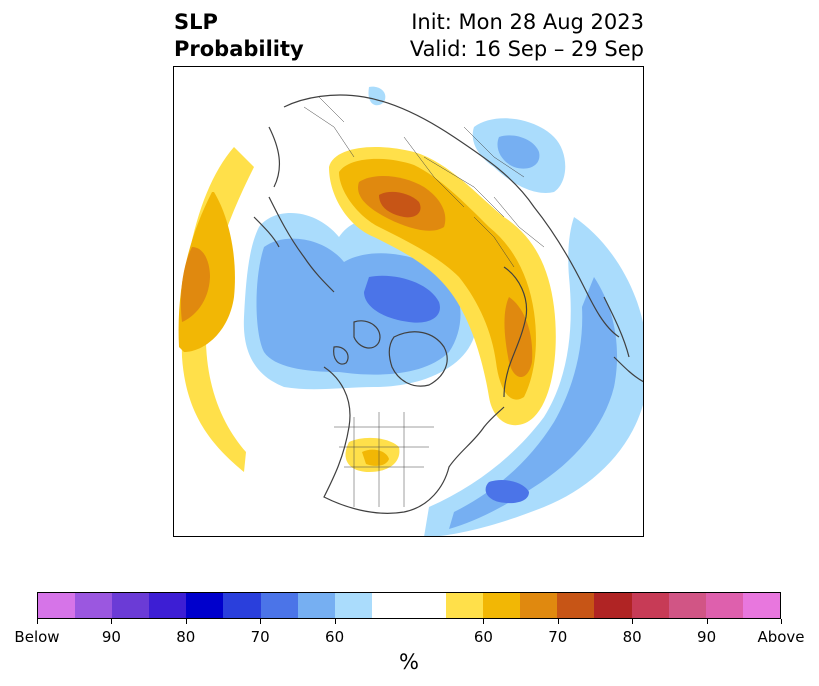  Describe the element at coordinates (196, 22) in the screenshot. I see `variable-label: SLP` at that location.